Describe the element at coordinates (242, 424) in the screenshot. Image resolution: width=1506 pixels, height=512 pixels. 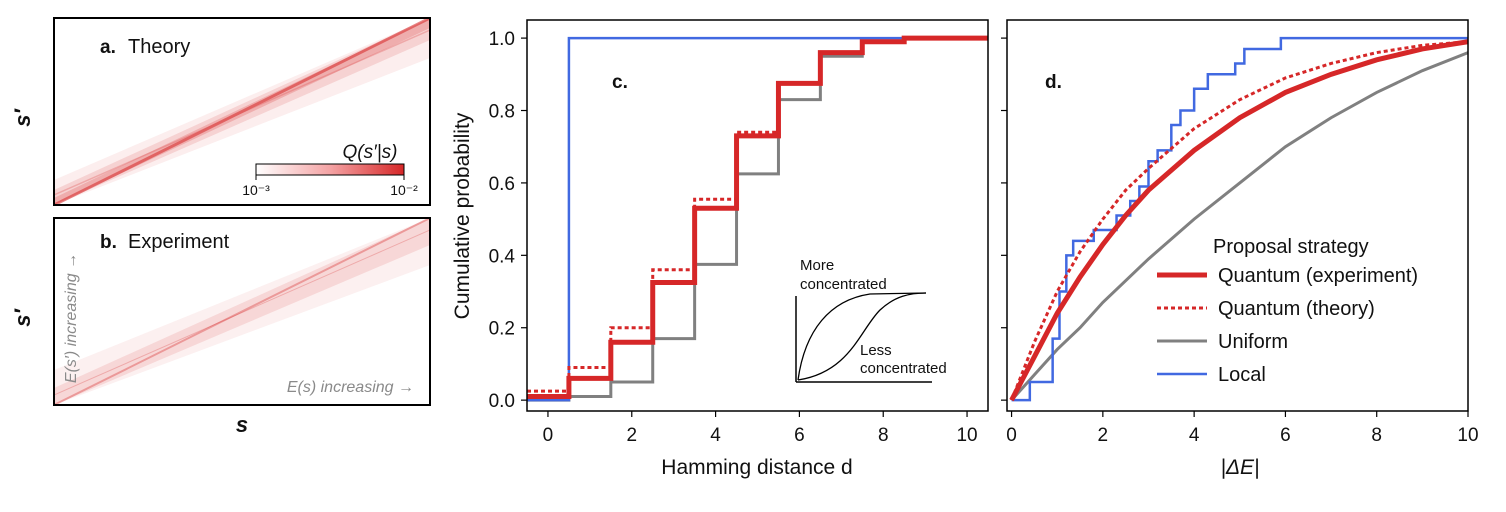
I see `panel-b-xlabel: s` at that location.